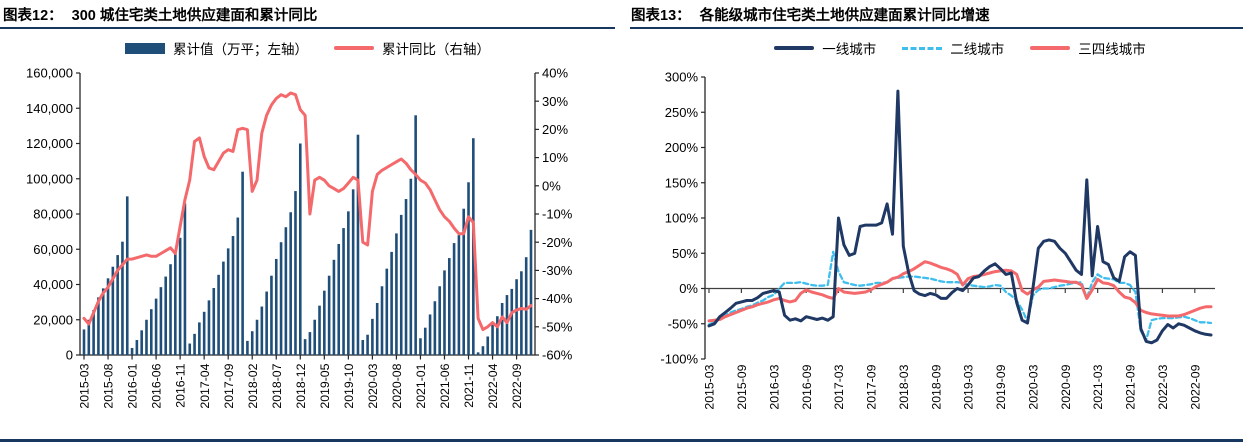 Image resolution: width=1243 pixels, height=442 pixels. I want to click on fig12-x-axis-label: 2022-09, so click(517, 385).